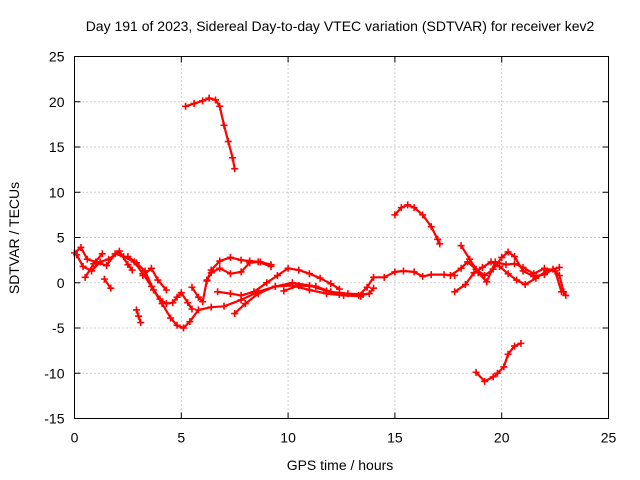 This screenshot has height=480, width=640. What do you see at coordinates (57, 102) in the screenshot?
I see `y-tick-label: 20` at bounding box center [57, 102].